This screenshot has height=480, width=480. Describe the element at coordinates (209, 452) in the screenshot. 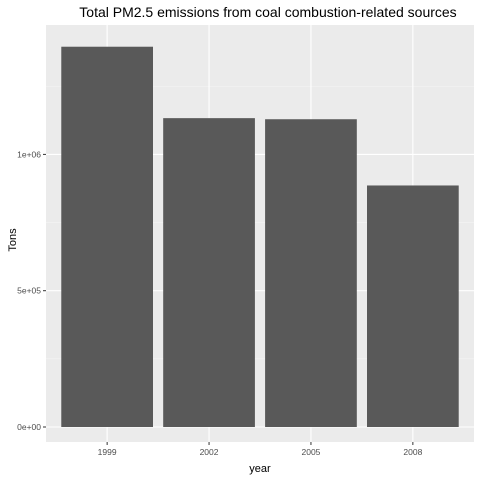

I see `x-tick-label: 2002` at that location.